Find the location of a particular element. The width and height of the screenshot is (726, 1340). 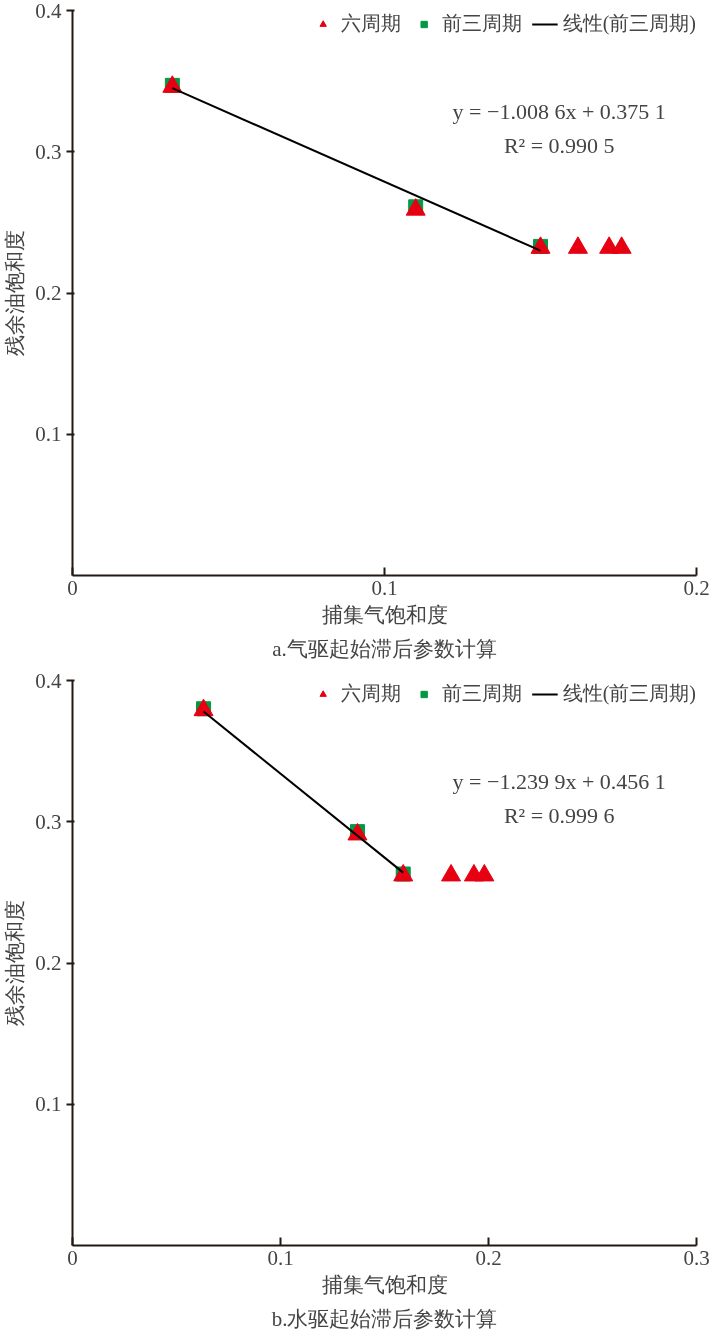

annotation: R² = 0.999 6 is located at coordinates (559, 815).